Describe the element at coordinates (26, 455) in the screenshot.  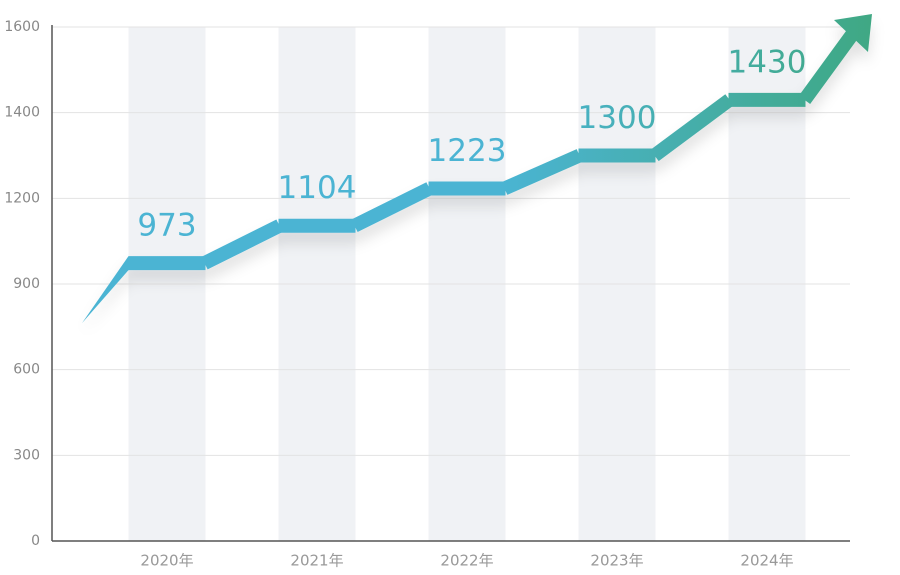
I see `y-tick-label: 300` at that location.